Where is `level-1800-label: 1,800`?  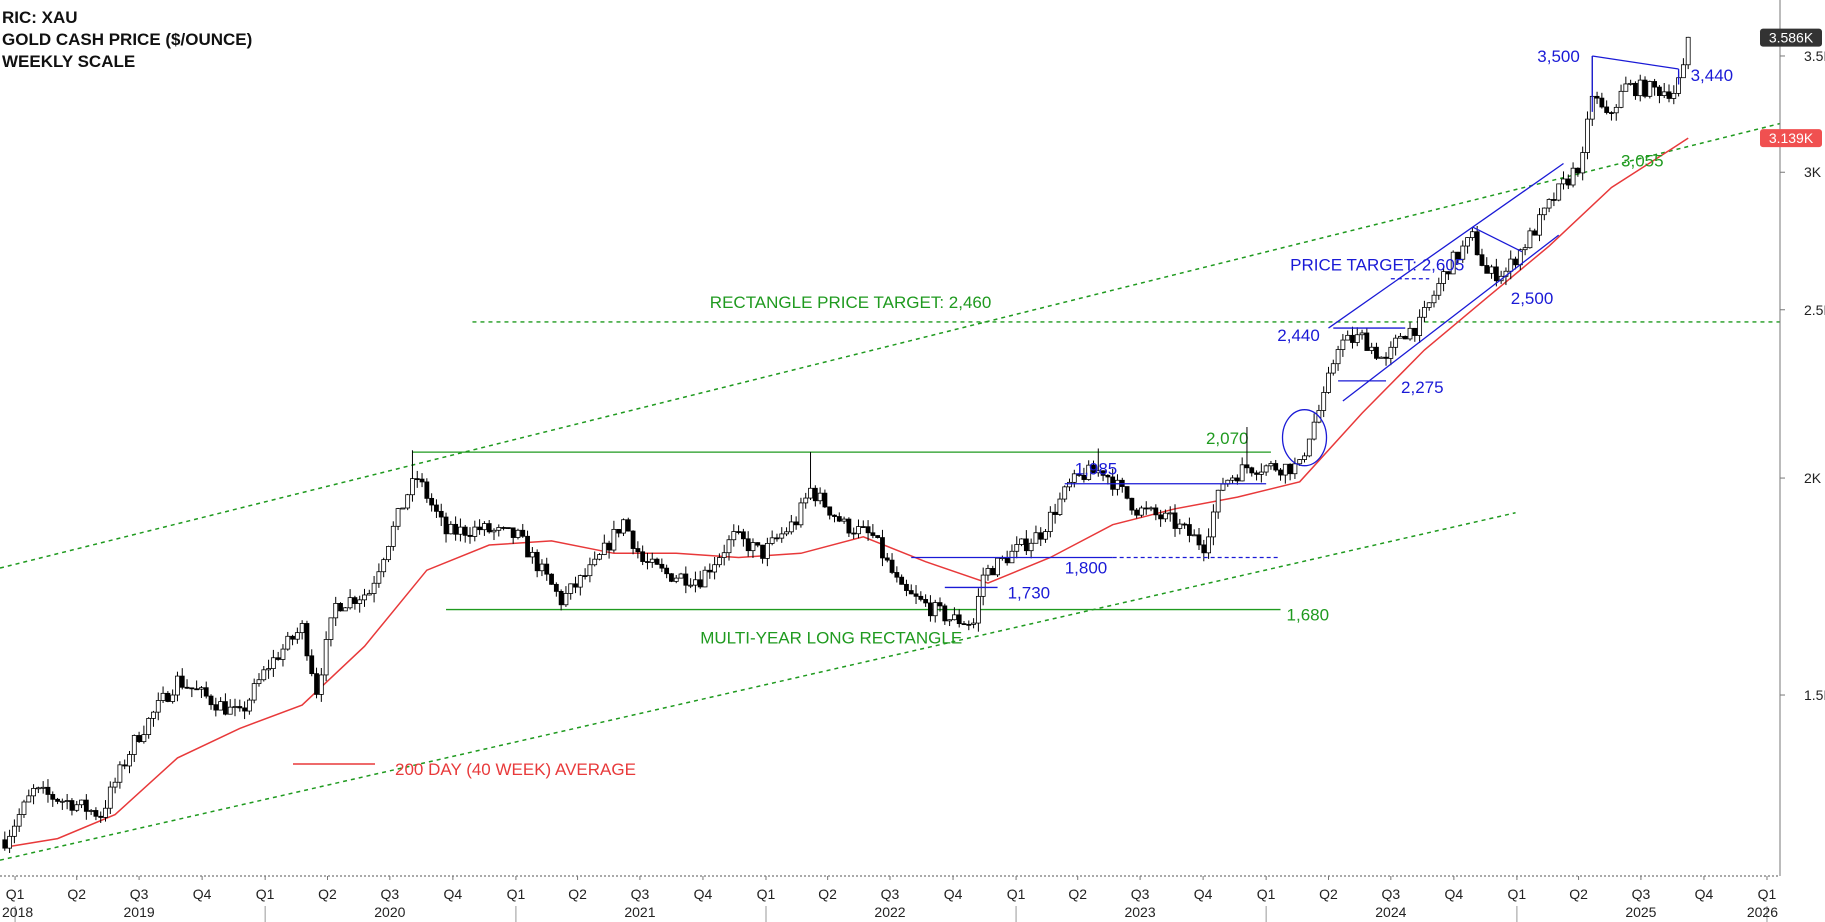
level-1800-label: 1,800 is located at coordinates (1086, 568).